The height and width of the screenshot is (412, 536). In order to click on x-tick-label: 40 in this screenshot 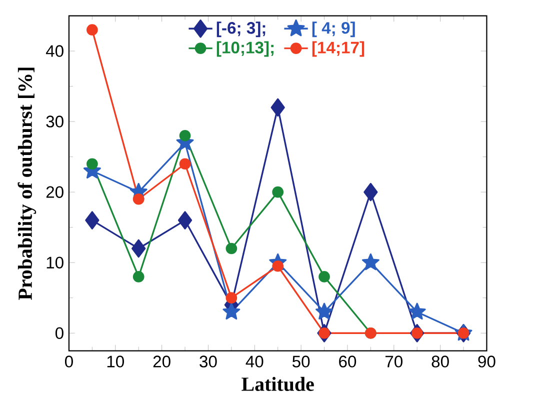, I will do `click(255, 362)`.